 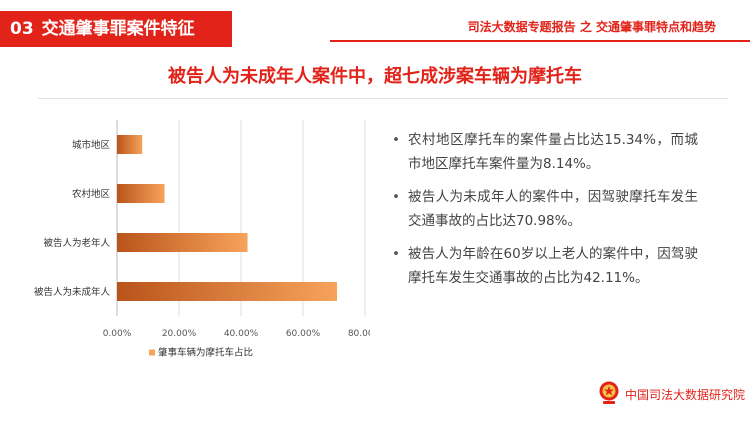 What do you see at coordinates (685, 395) in the screenshot?
I see `footer-org-name: 中国司法大数据研究院` at bounding box center [685, 395].